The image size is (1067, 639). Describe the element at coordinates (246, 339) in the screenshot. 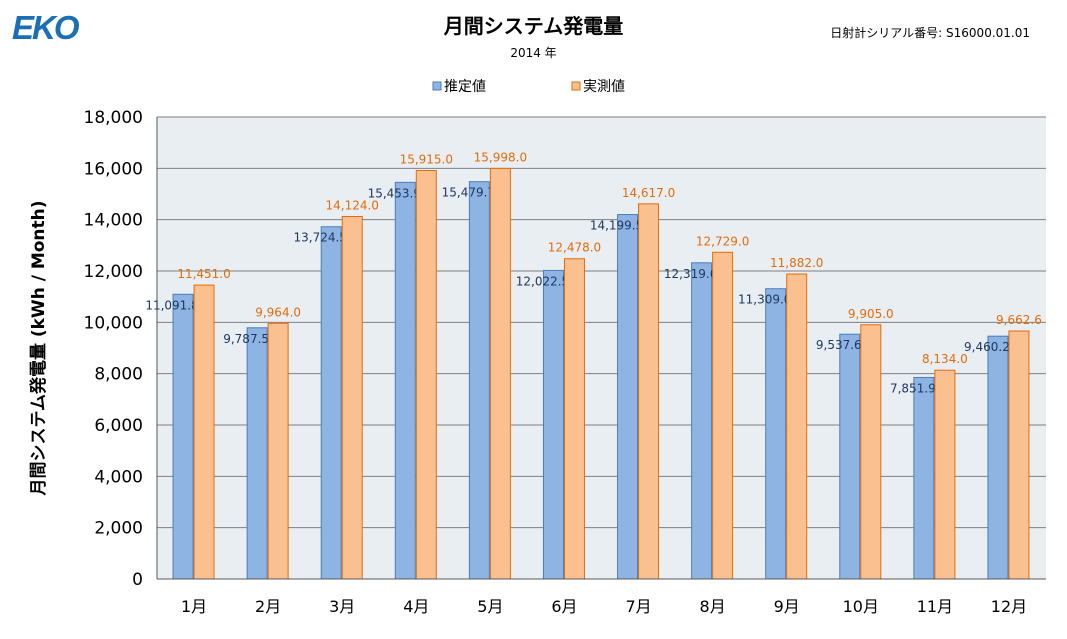

I see `estimated-data-label: 9,787.5` at that location.